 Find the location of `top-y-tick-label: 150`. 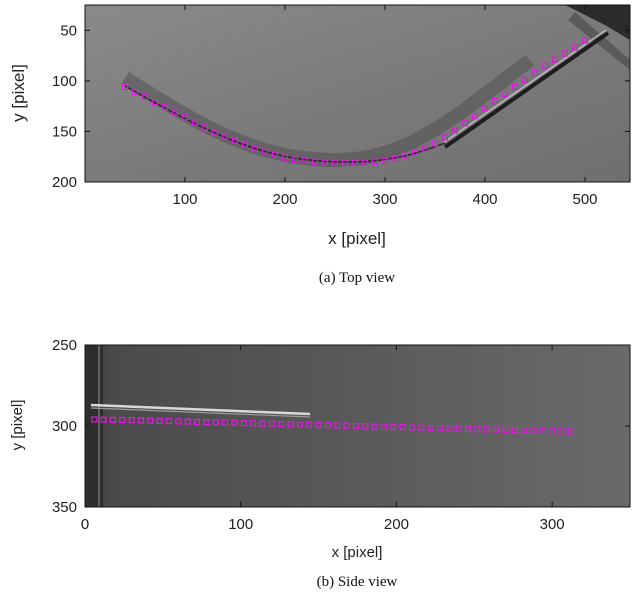

top-y-tick-label: 150 is located at coordinates (64, 131).